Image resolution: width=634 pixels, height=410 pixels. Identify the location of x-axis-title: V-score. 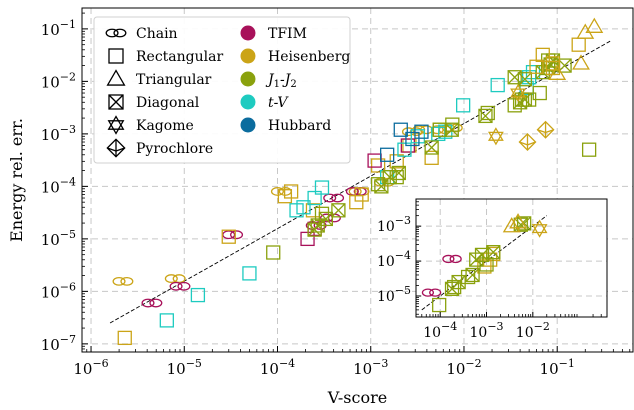
(357, 397).